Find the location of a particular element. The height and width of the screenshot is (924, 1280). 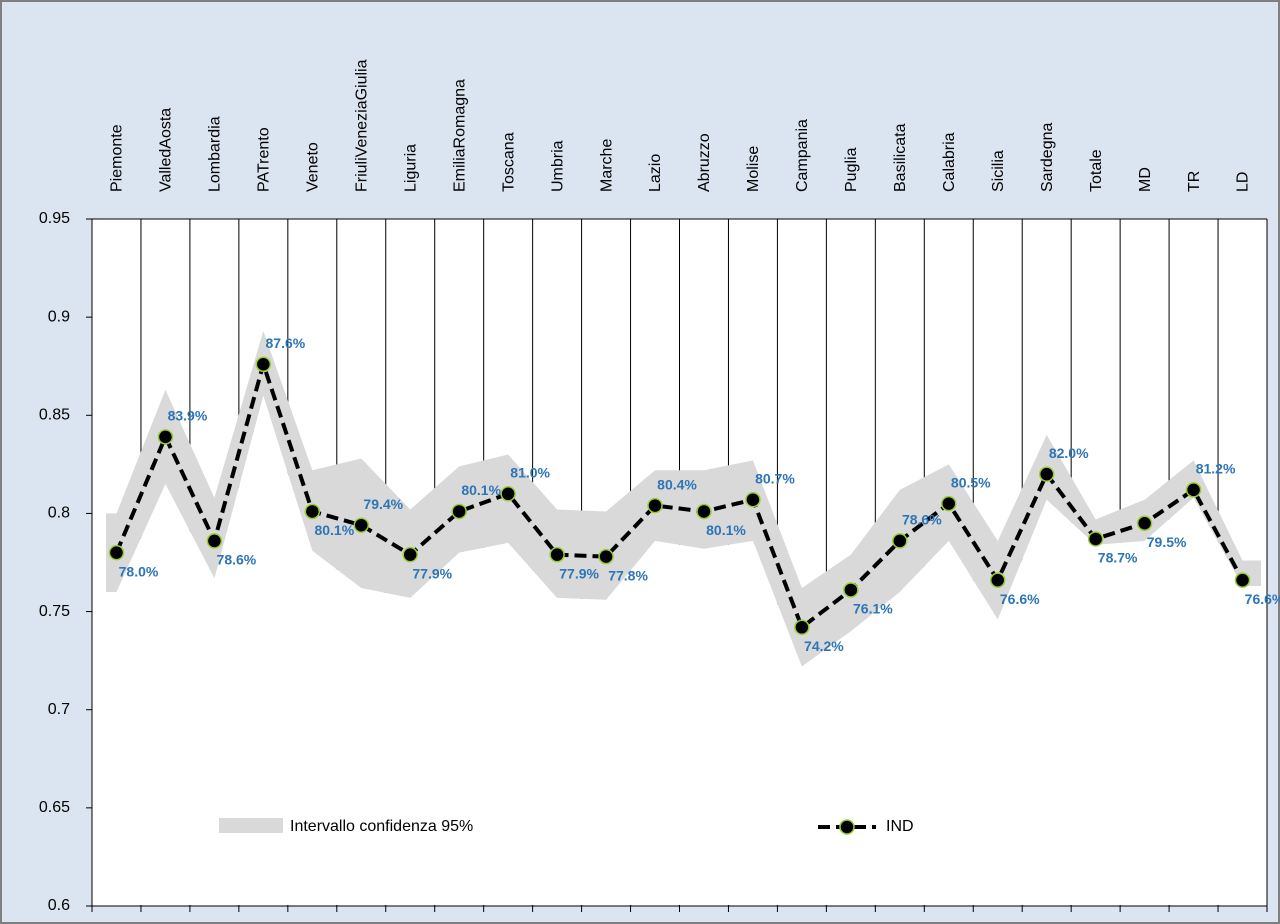

x-tick-label: Lombardia is located at coordinates (215, 154).